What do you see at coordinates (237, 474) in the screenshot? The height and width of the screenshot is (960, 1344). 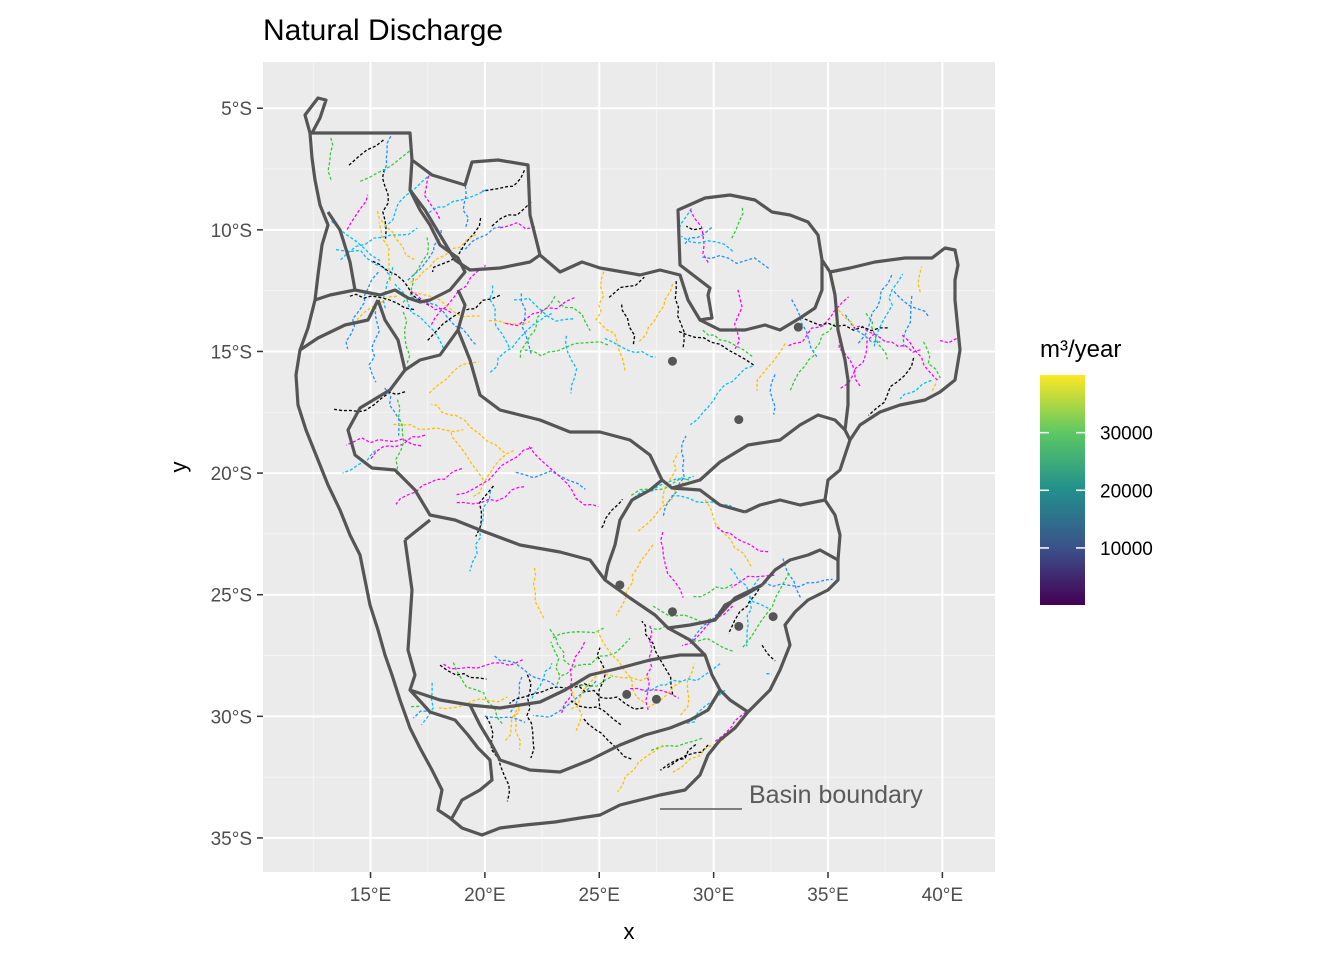 I see `y-axis-ticks: 5°S 10°S 15°S 20°S 25°S 30°S 35°S` at bounding box center [237, 474].